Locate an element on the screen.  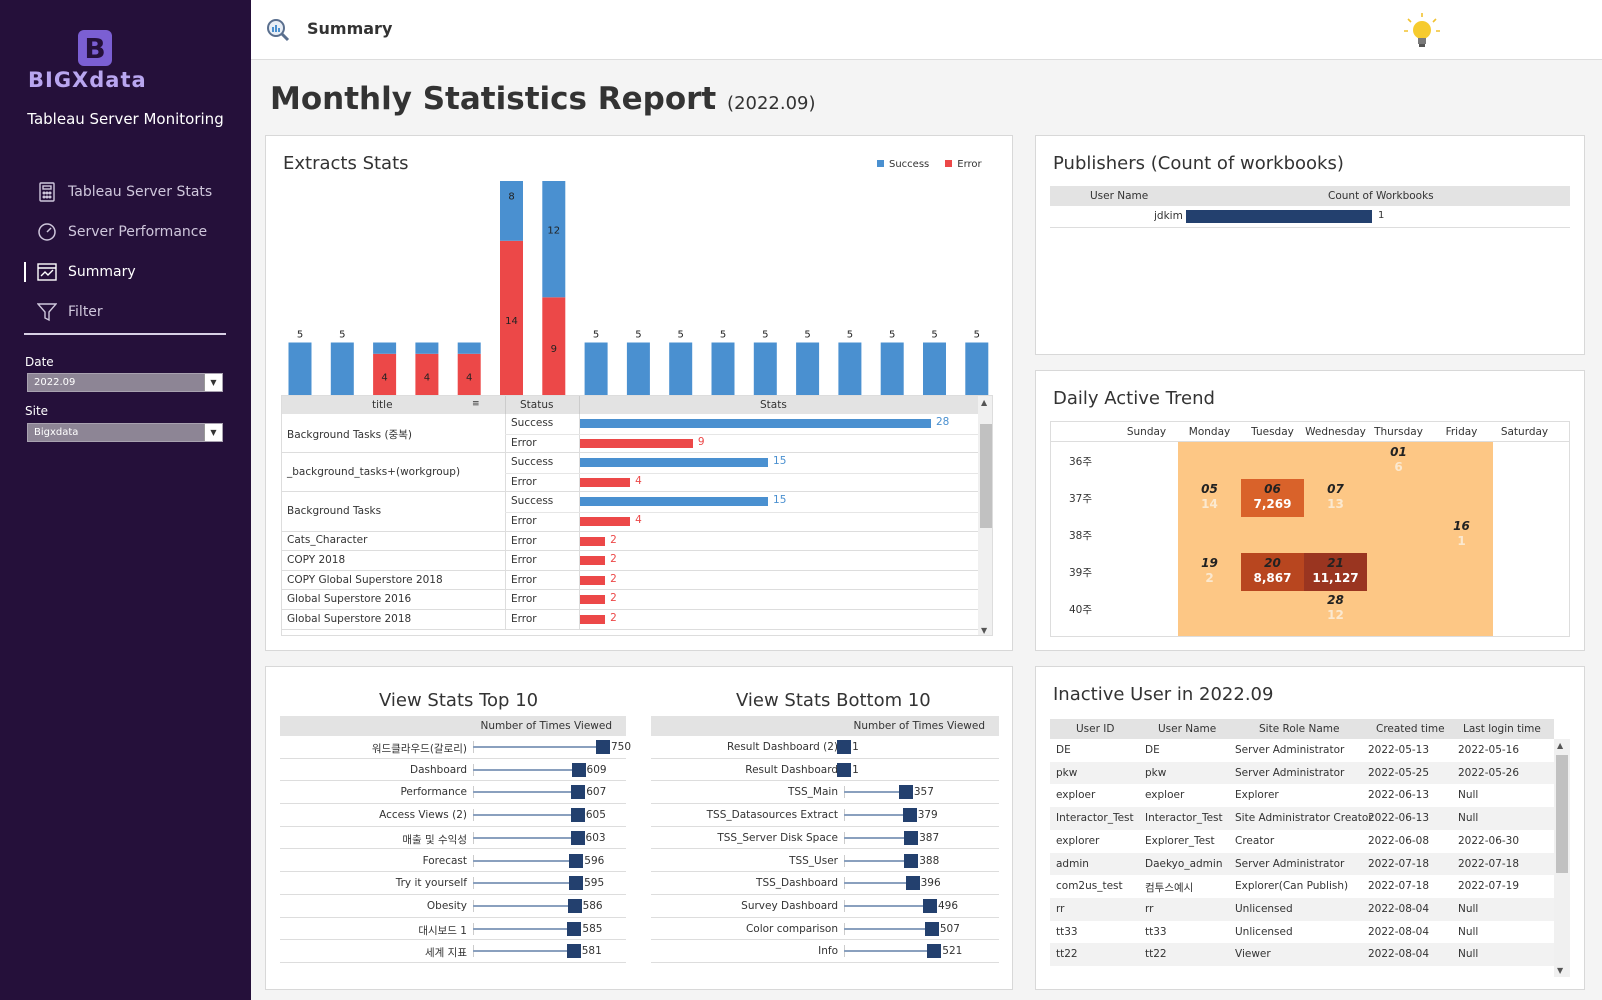
data-label: 4 is located at coordinates (469, 377).